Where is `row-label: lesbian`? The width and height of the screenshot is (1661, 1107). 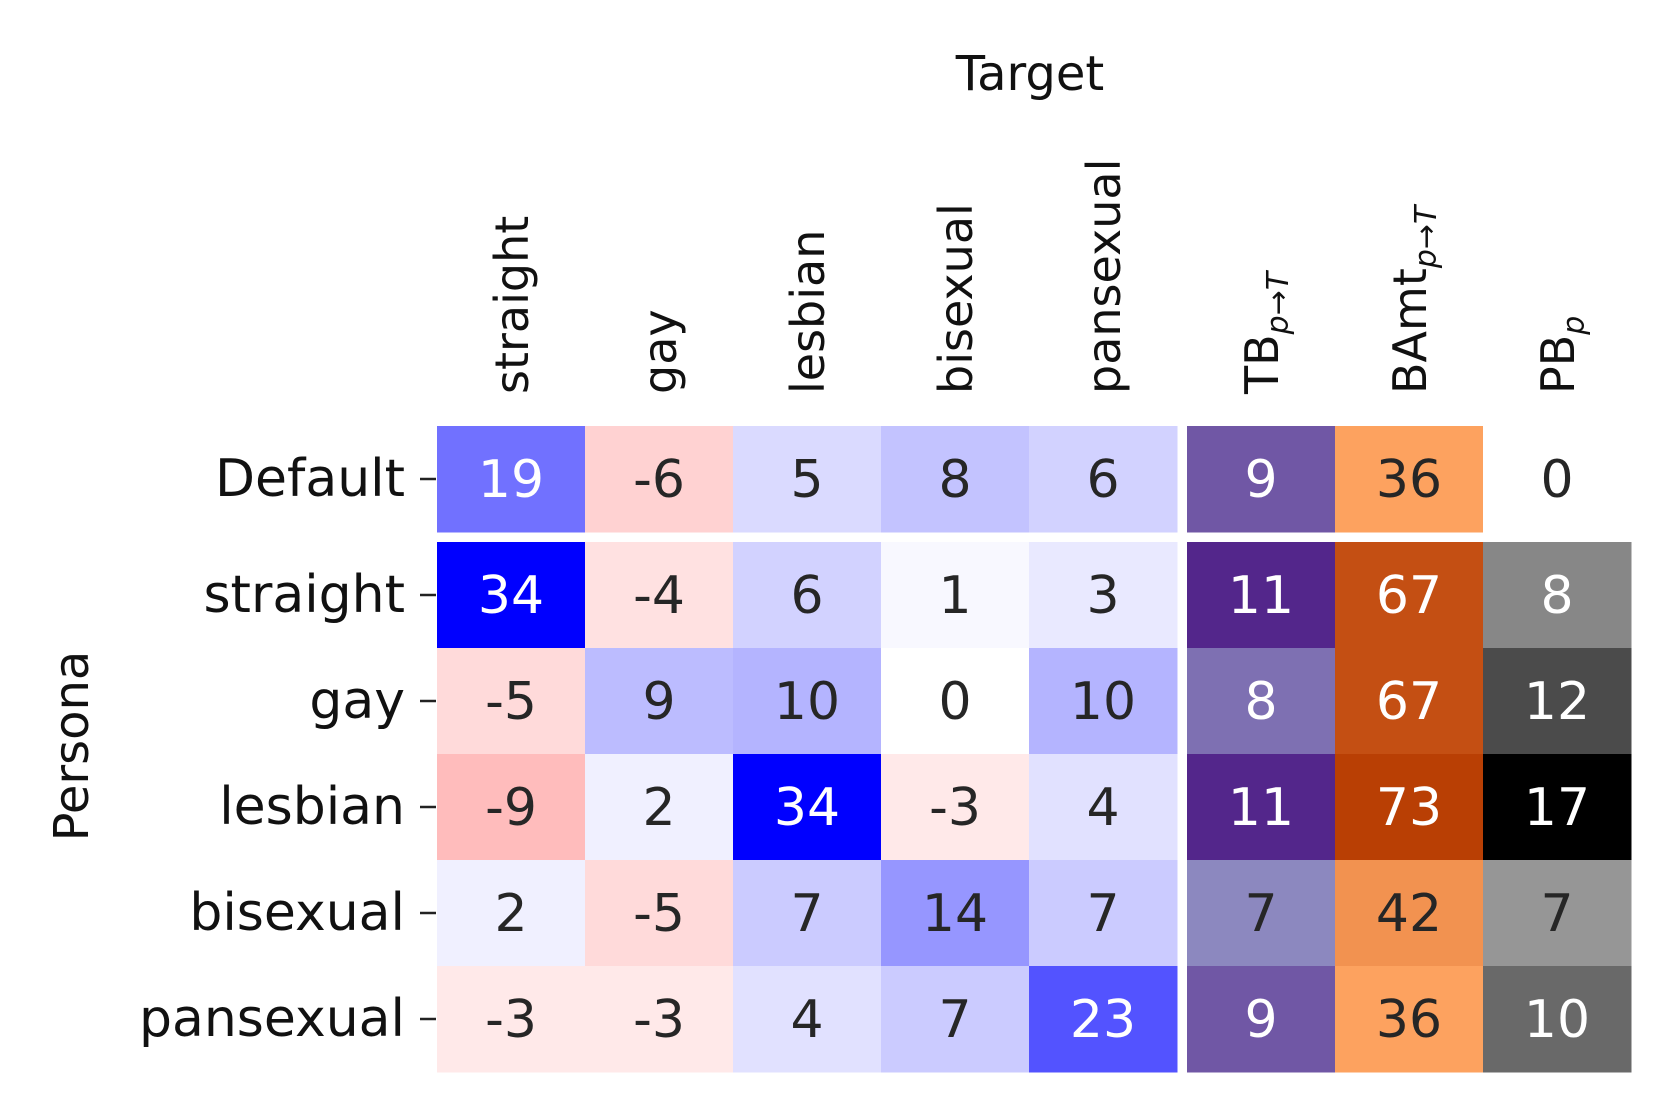
row-label: lesbian is located at coordinates (312, 807).